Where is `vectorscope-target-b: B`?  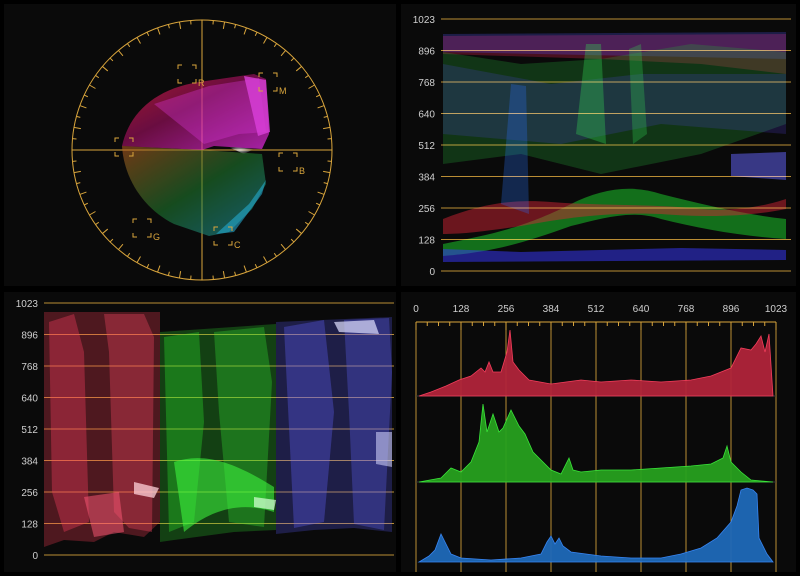
vectorscope-target-b: B is located at coordinates (291, 164).